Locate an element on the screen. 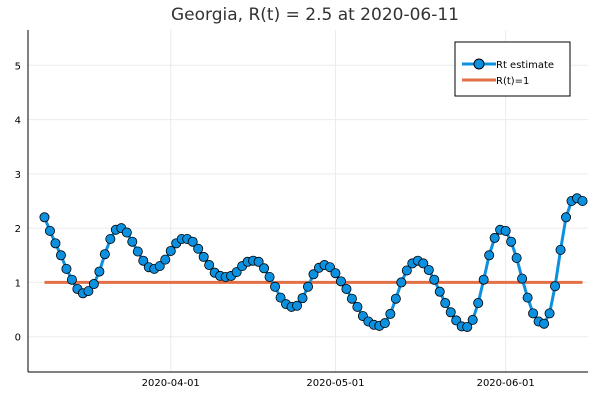 This screenshot has height=400, width=600. legend-box is located at coordinates (512, 69).